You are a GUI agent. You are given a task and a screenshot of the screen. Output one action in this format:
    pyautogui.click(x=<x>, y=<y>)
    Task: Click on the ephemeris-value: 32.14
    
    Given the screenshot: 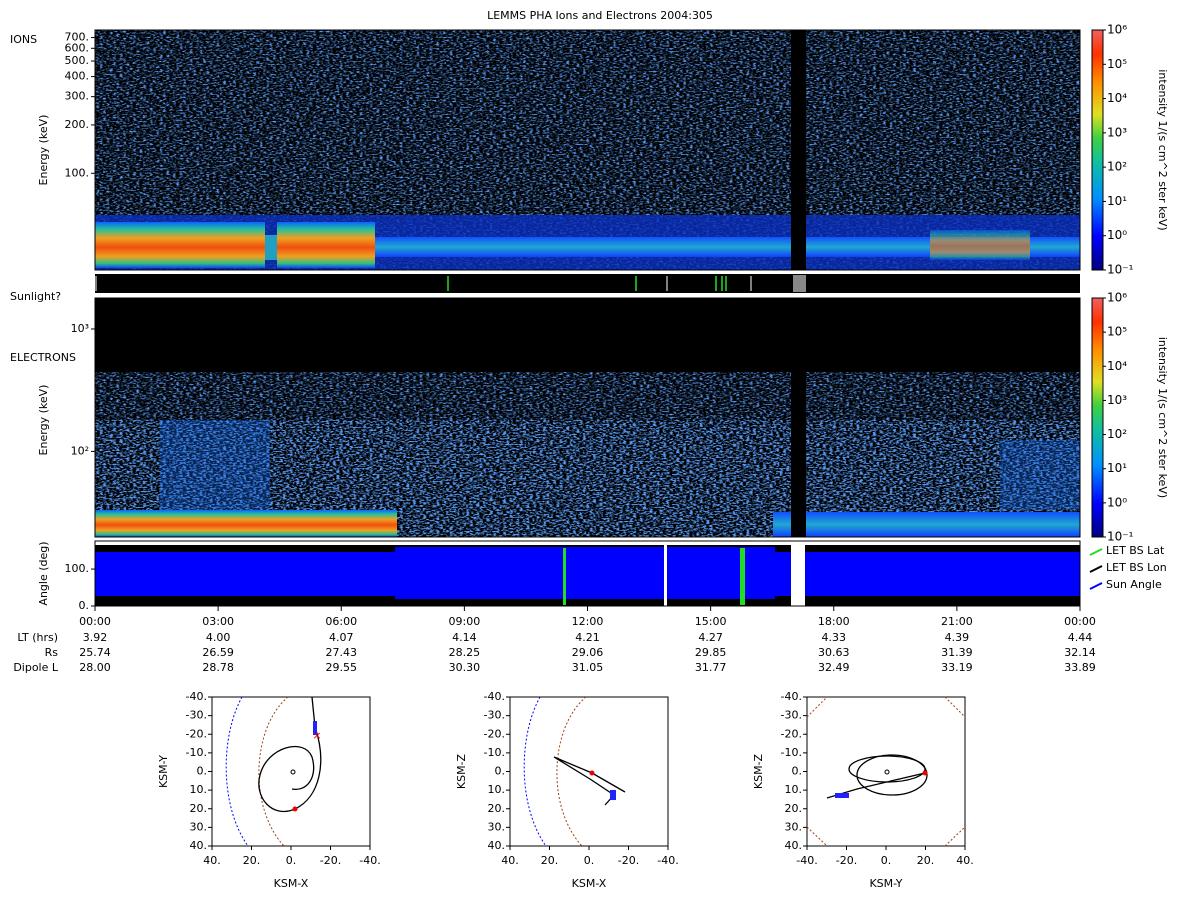 What is the action you would take?
    pyautogui.click(x=1080, y=652)
    